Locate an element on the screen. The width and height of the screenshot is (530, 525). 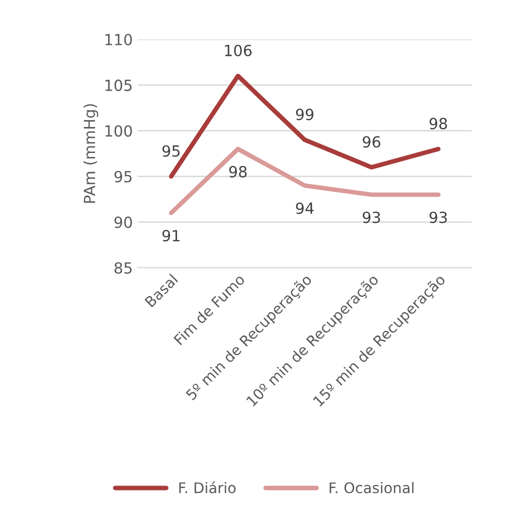
data-label: 91 is located at coordinates (171, 236).